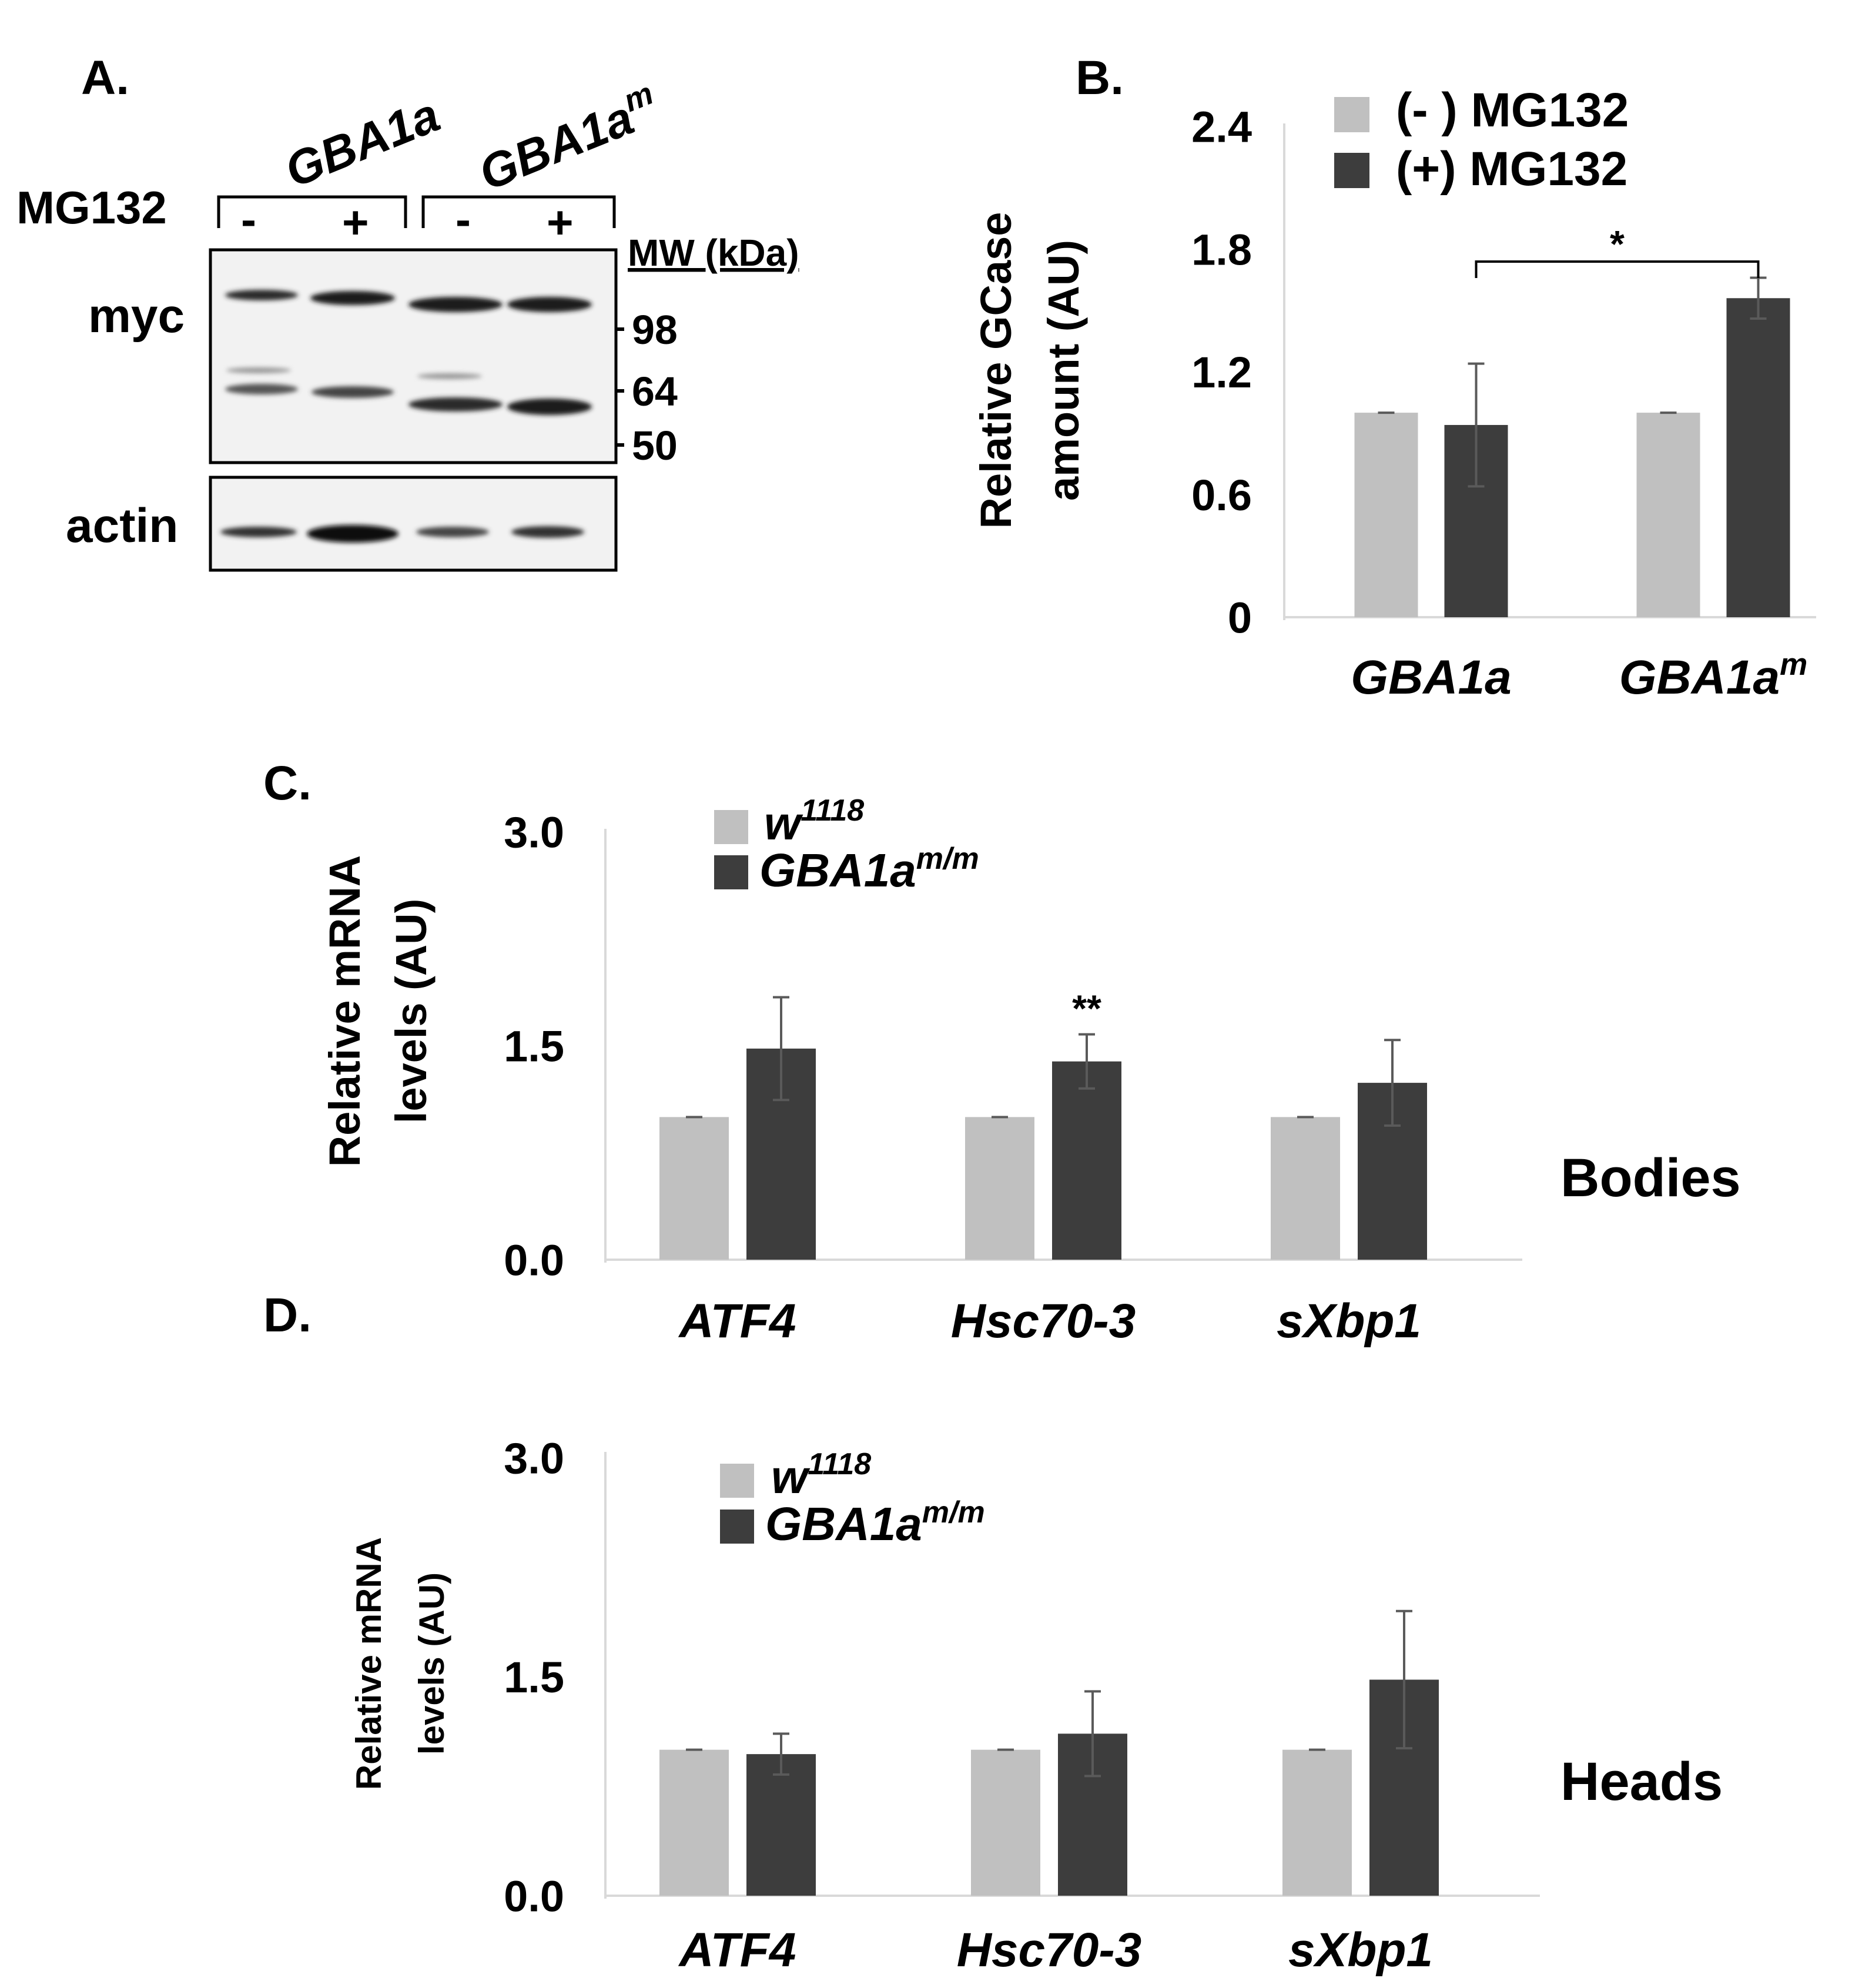 Image resolution: width=1852 pixels, height=1988 pixels. What do you see at coordinates (414, 356) in the screenshot?
I see `myc-blot` at bounding box center [414, 356].